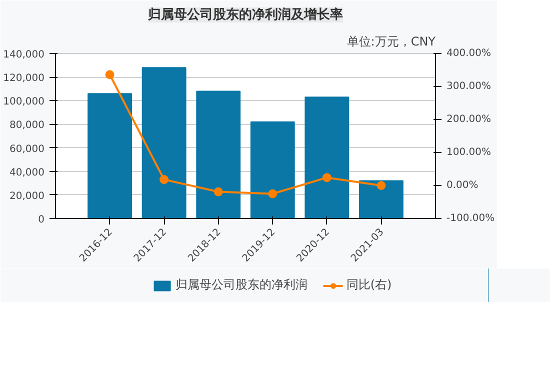 The width and height of the screenshot is (550, 365). Describe the element at coordinates (27, 149) in the screenshot. I see `y-tick-label: 60,000` at that location.